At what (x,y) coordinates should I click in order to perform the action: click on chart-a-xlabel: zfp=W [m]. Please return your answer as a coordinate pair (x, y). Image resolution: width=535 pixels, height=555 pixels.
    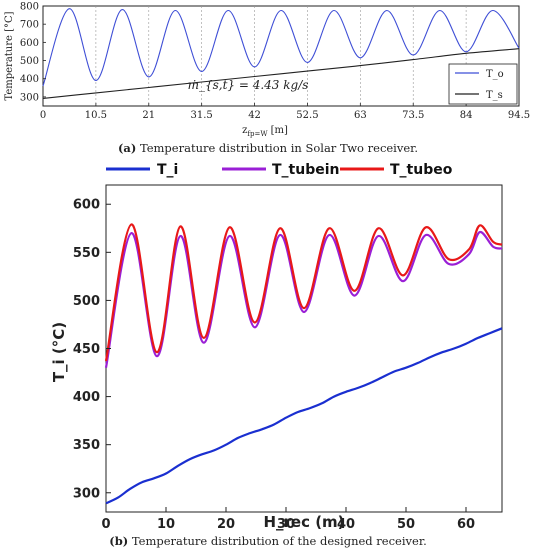
    Looking at the image, I should click on (265, 131).